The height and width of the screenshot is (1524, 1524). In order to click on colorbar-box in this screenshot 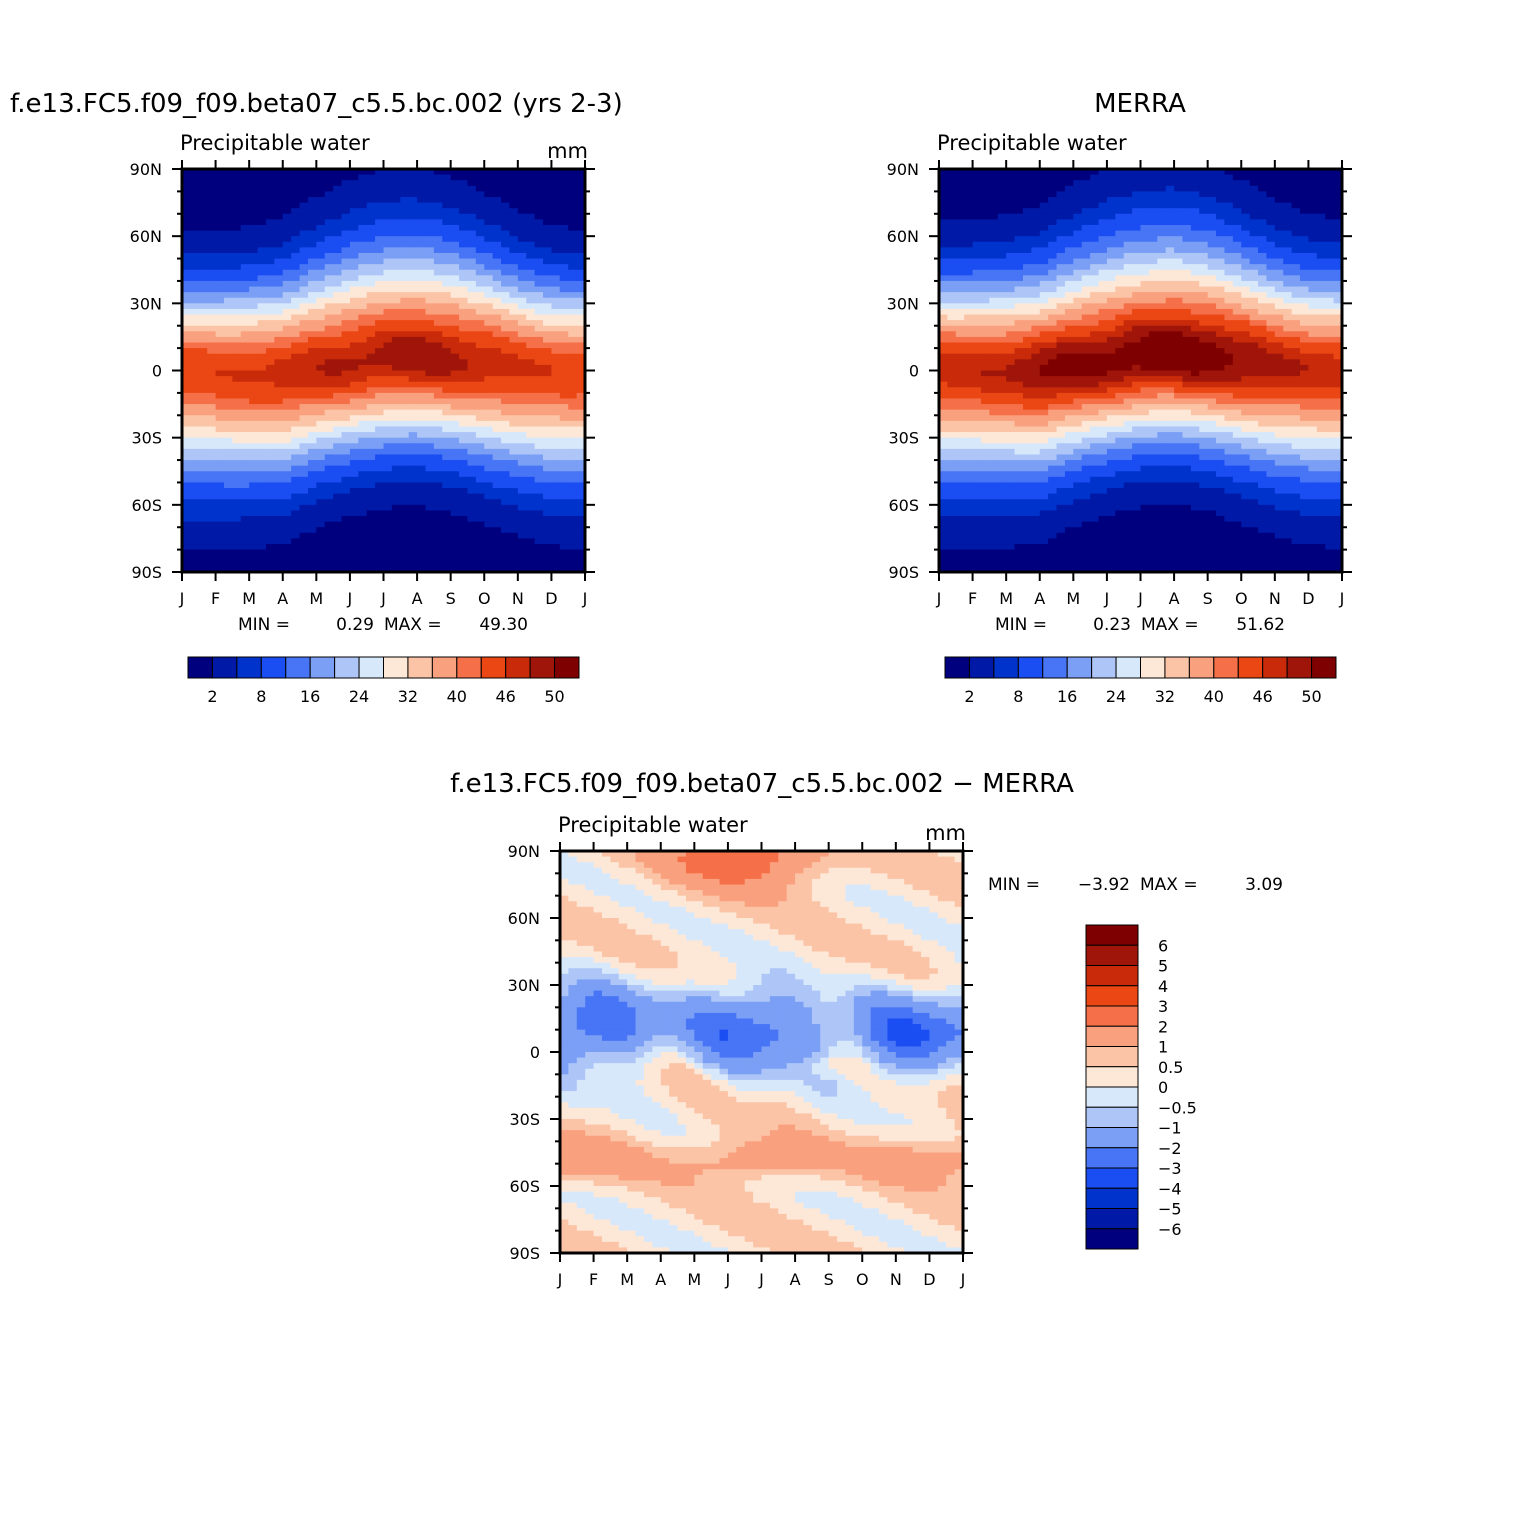, I will do `click(273, 667)`.